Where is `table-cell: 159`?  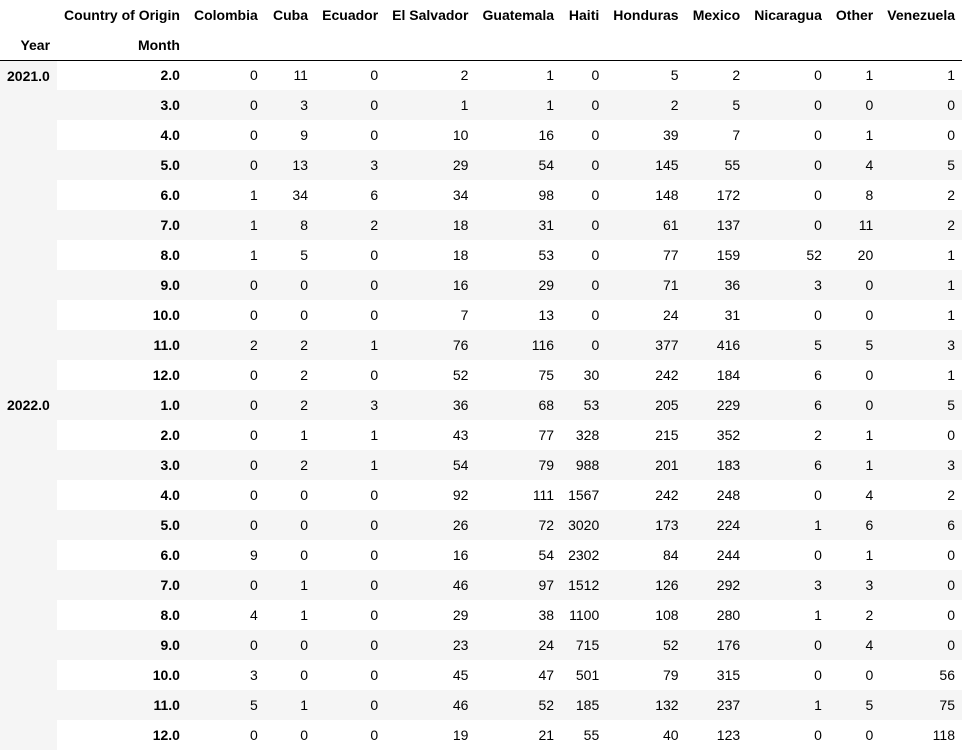
table-cell: 159 is located at coordinates (728, 255).